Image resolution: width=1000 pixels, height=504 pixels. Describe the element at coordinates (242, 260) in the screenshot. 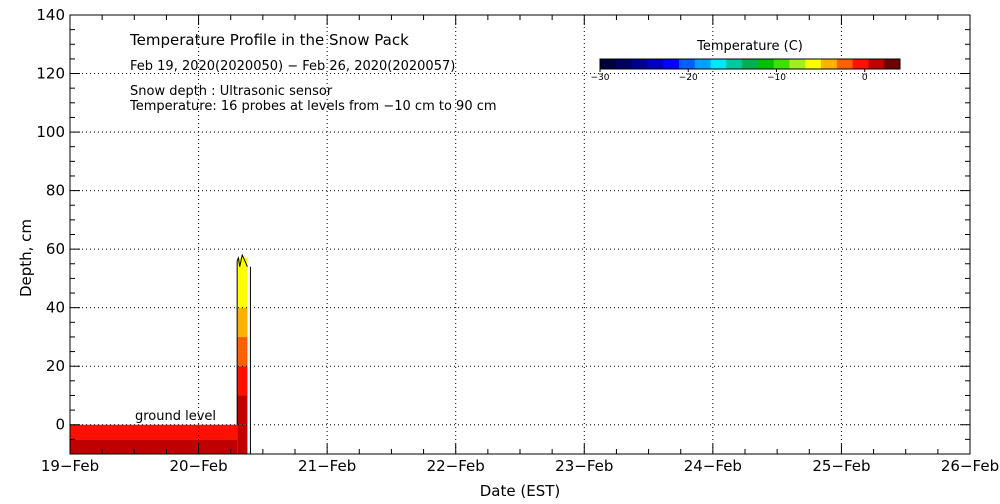

I see `snow-depth-line` at that location.